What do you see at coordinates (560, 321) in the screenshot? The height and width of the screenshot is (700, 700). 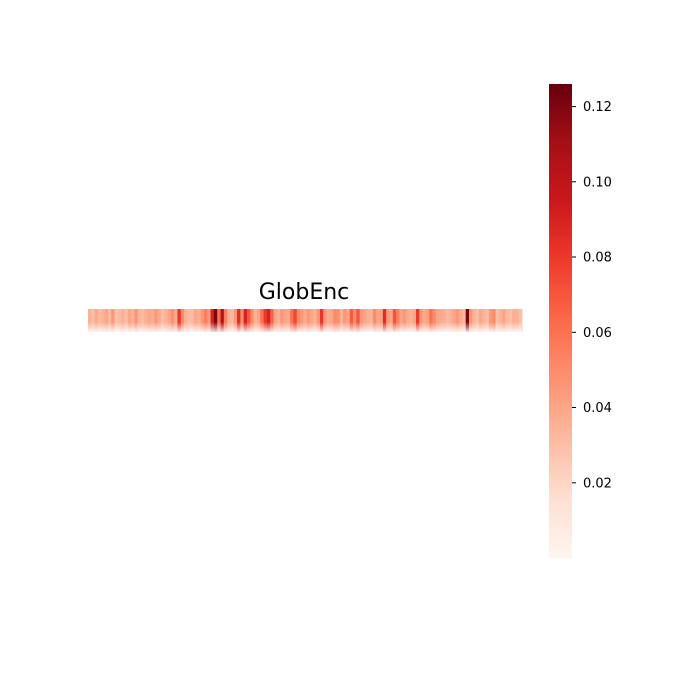 I see `colorbar` at bounding box center [560, 321].